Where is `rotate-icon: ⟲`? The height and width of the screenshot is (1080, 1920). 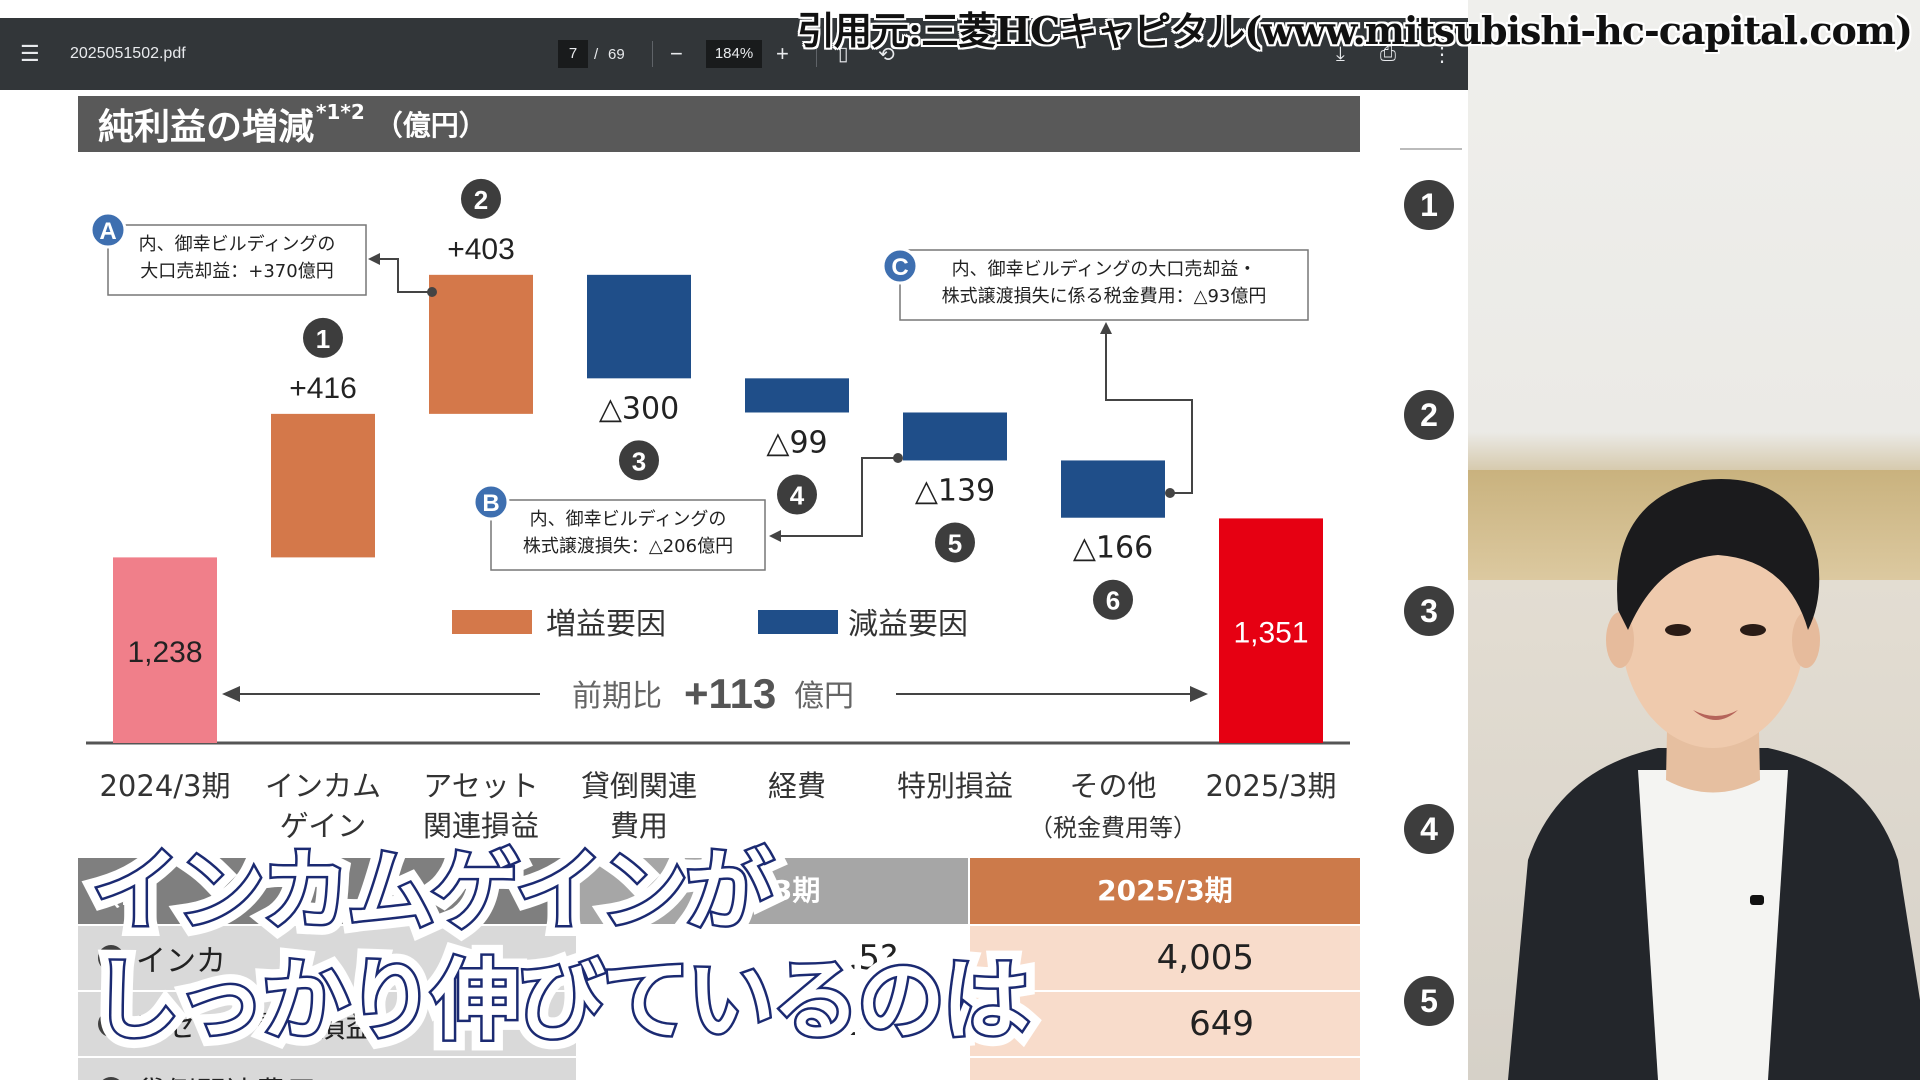 rotate-icon: ⟲ is located at coordinates (886, 54).